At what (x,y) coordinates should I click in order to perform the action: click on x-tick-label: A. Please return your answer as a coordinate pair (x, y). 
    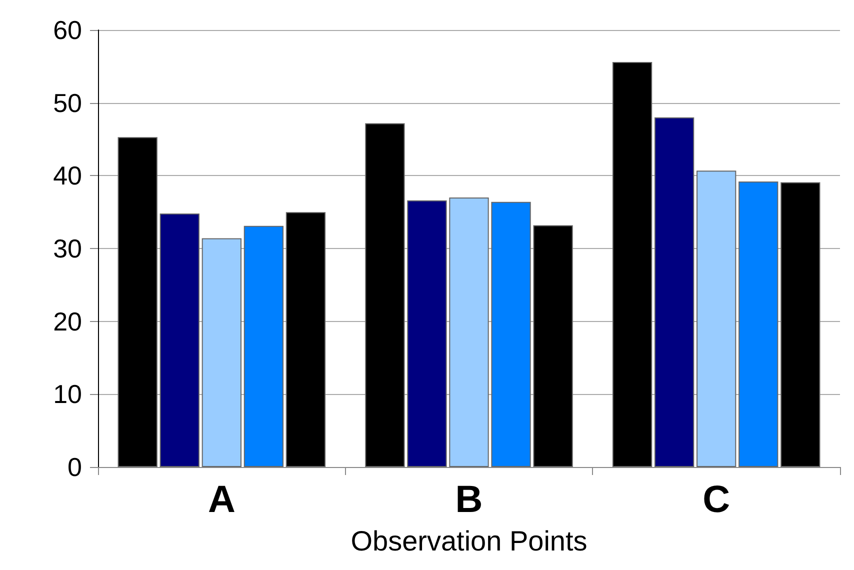
    Looking at the image, I should click on (222, 500).